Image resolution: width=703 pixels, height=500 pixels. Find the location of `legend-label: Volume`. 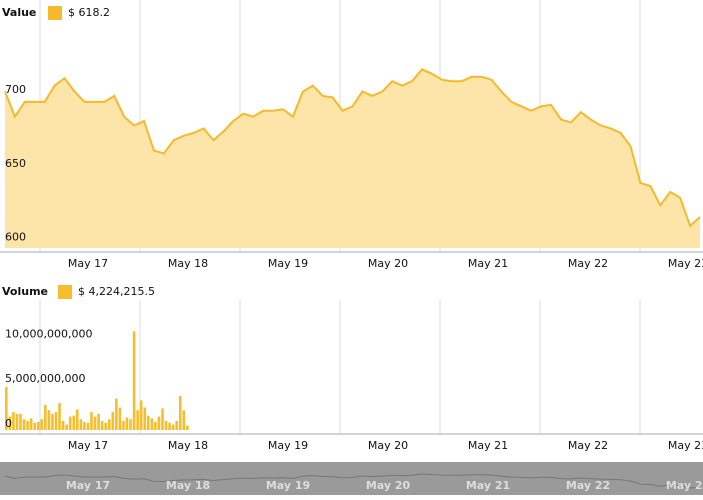

legend-label: Volume is located at coordinates (25, 291).